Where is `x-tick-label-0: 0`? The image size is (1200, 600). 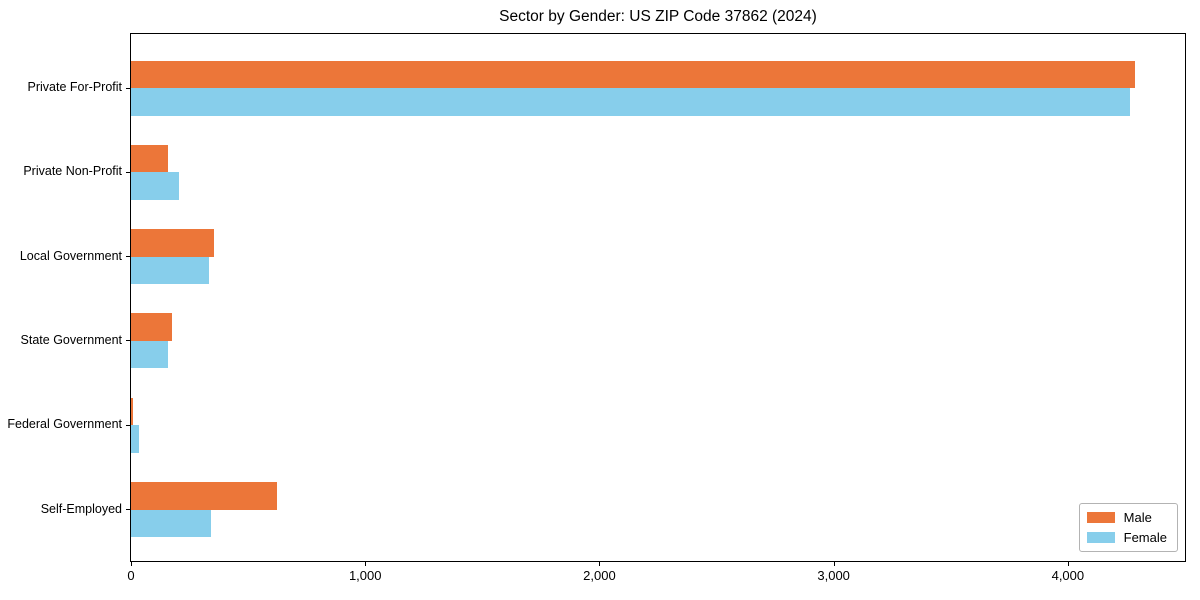 x-tick-label-0: 0 is located at coordinates (131, 575).